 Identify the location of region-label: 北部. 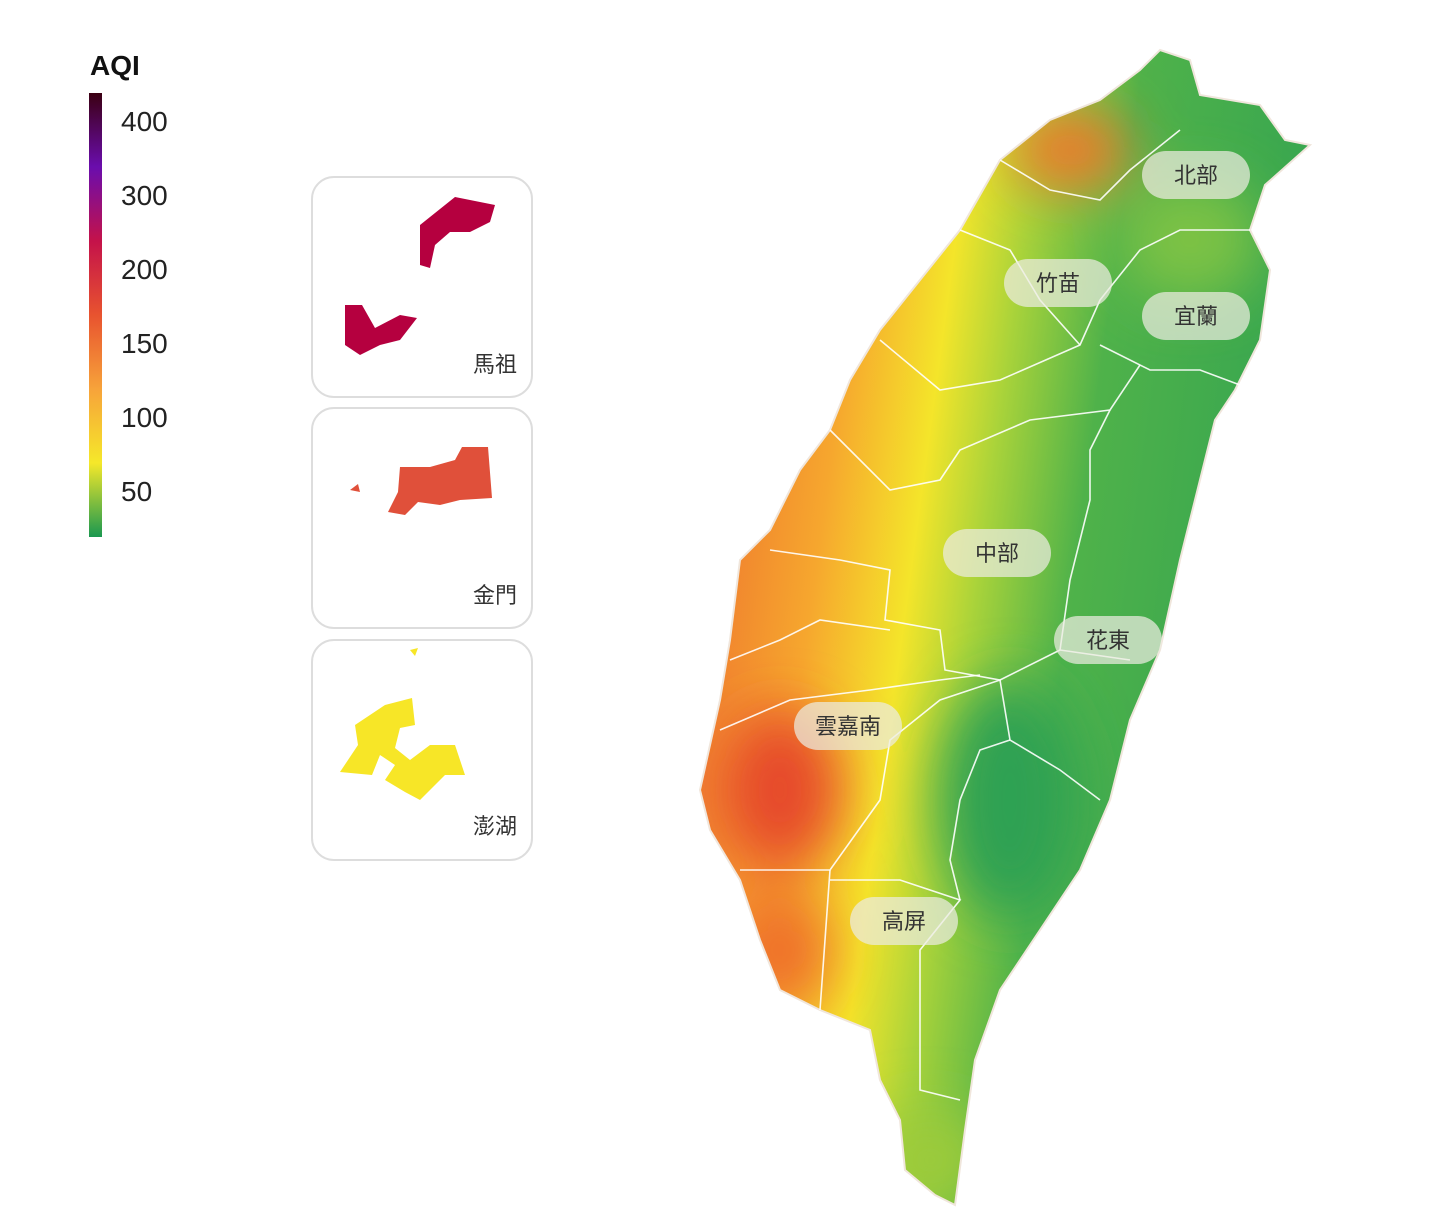
(1196, 176).